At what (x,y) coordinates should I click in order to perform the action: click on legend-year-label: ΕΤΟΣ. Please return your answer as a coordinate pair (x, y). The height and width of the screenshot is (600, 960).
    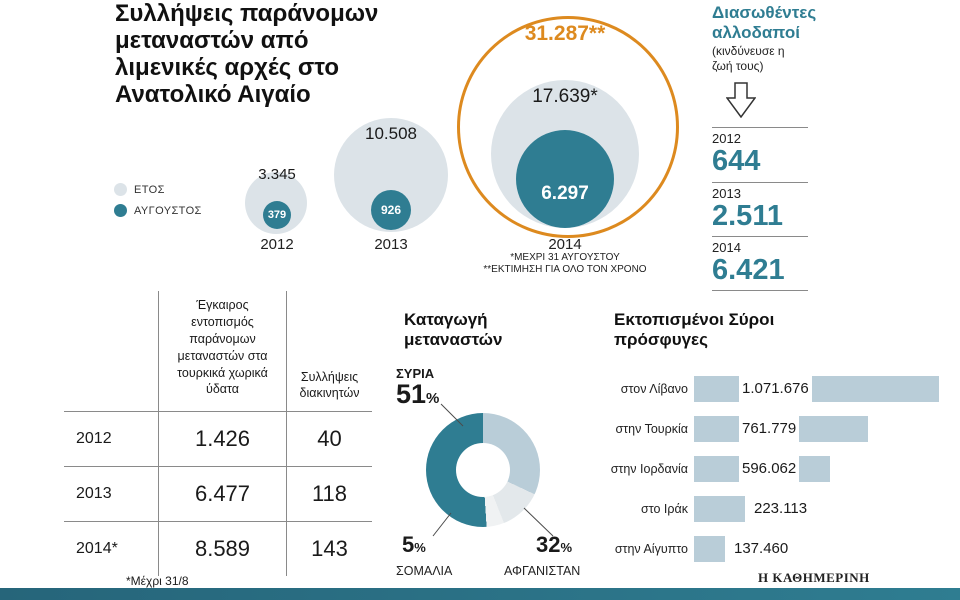
    Looking at the image, I should click on (149, 189).